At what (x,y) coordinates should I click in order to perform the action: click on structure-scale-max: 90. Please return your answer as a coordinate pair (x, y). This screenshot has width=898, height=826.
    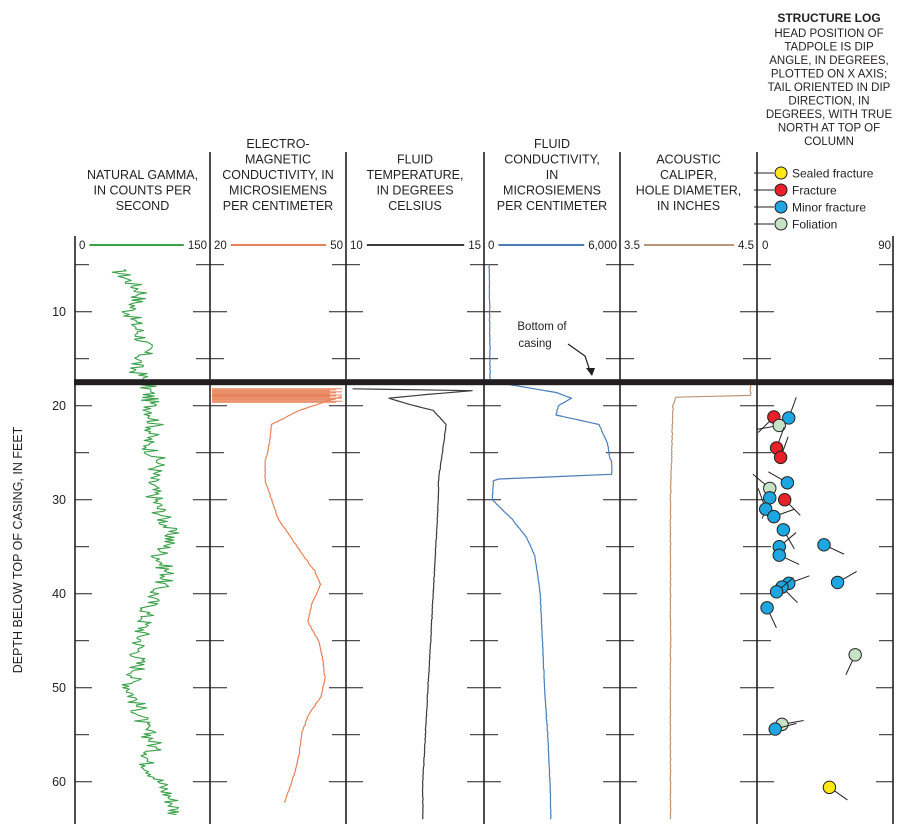
    Looking at the image, I should click on (884, 246).